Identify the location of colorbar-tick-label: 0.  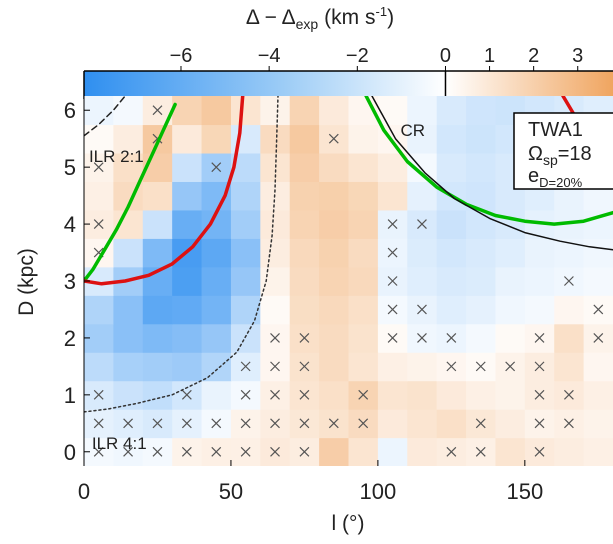
(445, 56).